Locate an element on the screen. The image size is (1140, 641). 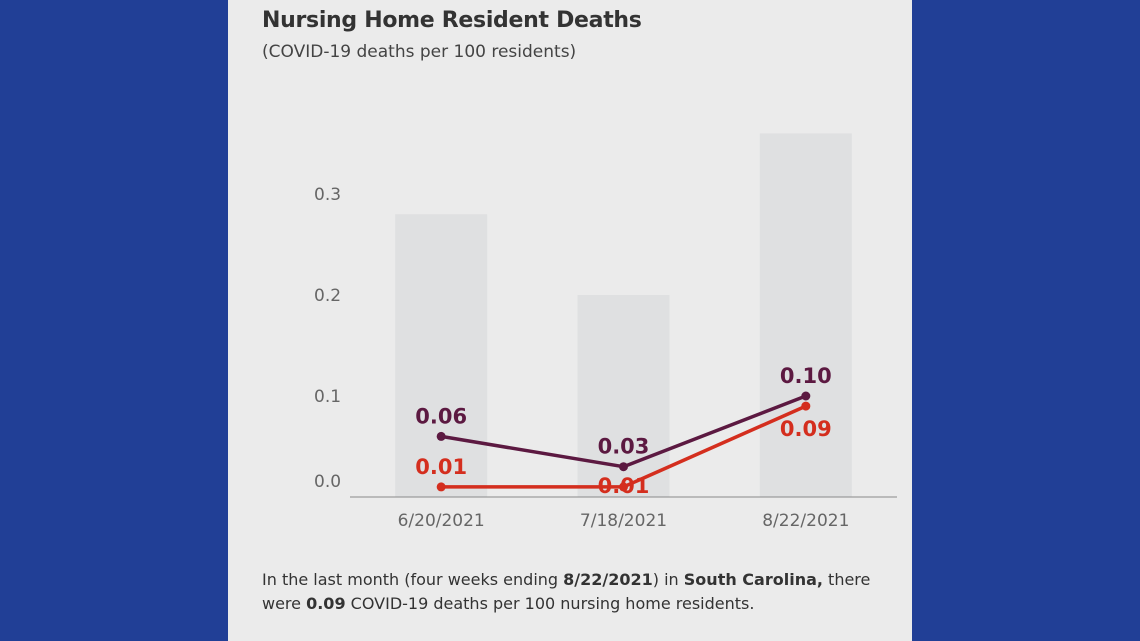
y-tick-label-0: 0.0 is located at coordinates (327, 482).